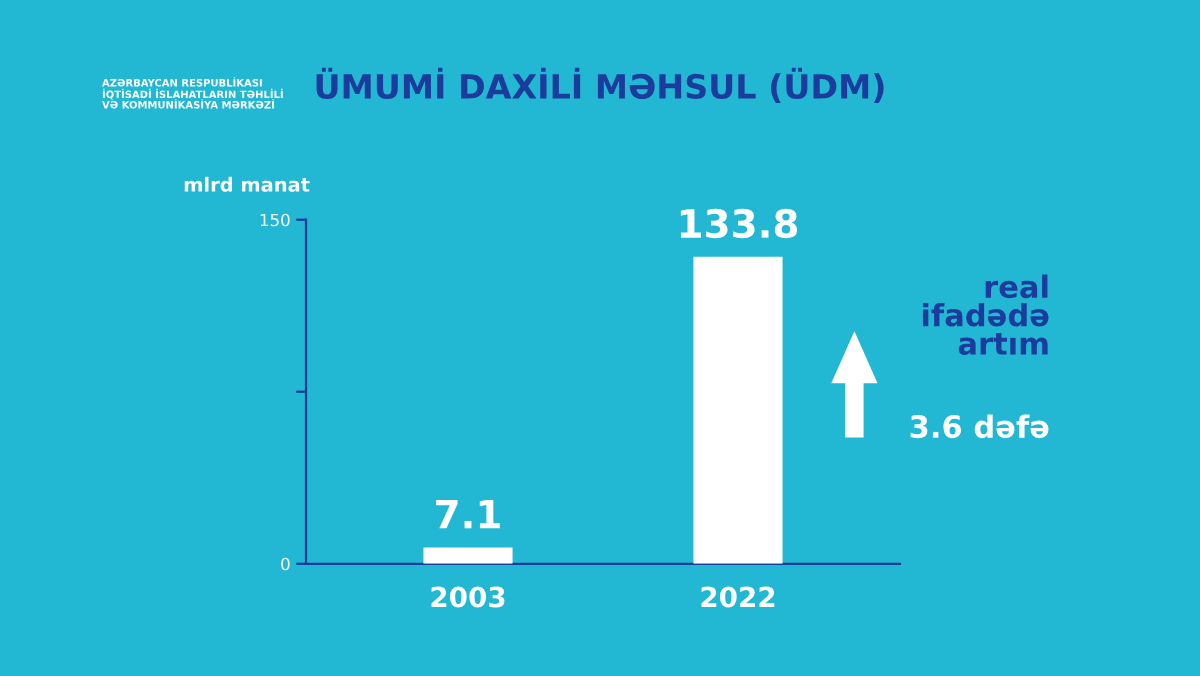 The image size is (1200, 676). I want to click on data-label: 7.1, so click(468, 514).